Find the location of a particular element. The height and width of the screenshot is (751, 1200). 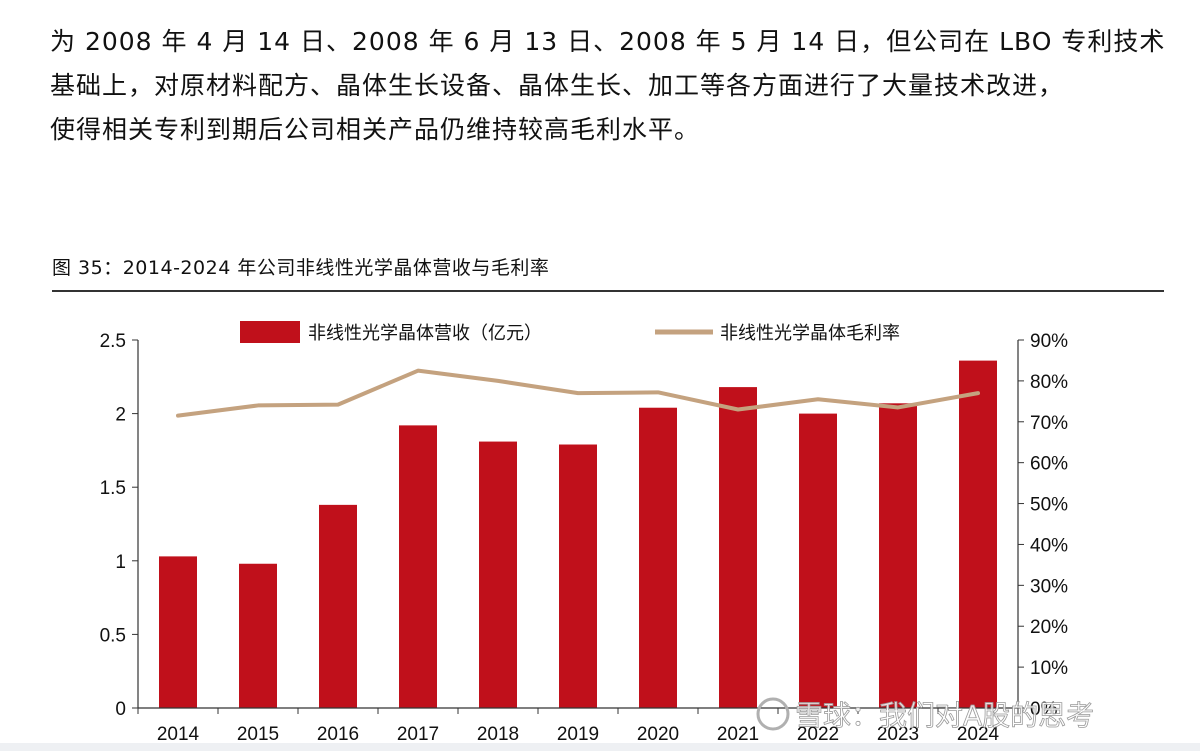

legend-revenue-label: 非线性光学晶体营收（亿元） is located at coordinates (425, 333).